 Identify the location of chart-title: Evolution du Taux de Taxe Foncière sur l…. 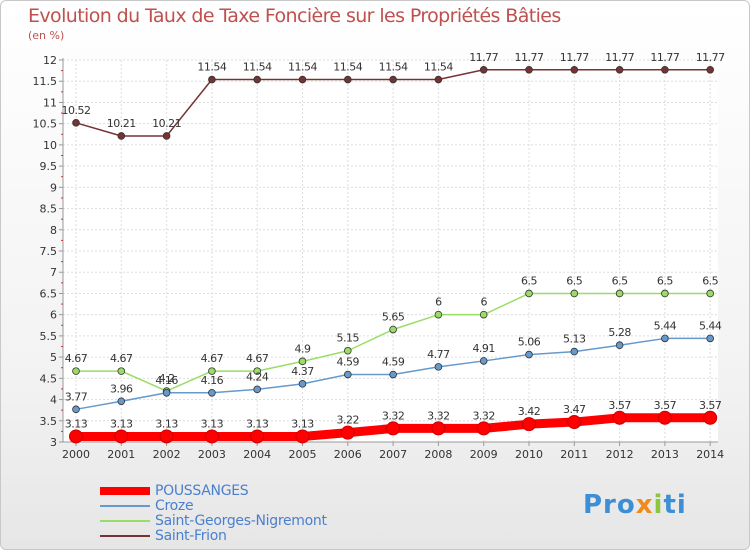
(294, 16).